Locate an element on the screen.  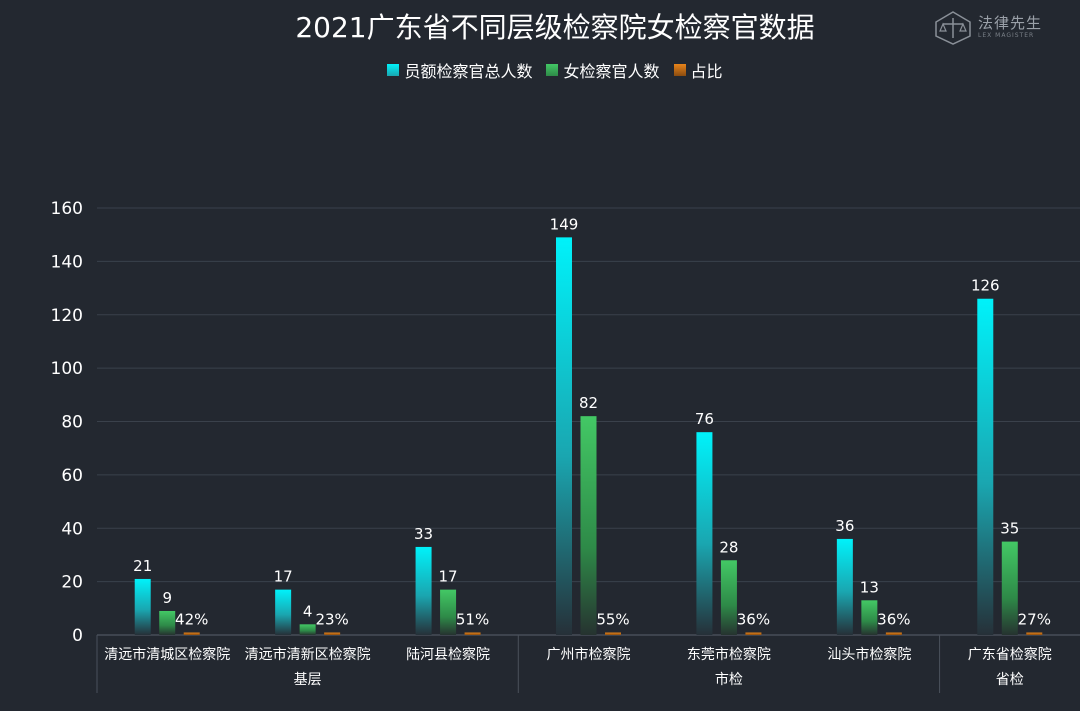
group-label: 省检 is located at coordinates (1010, 680).